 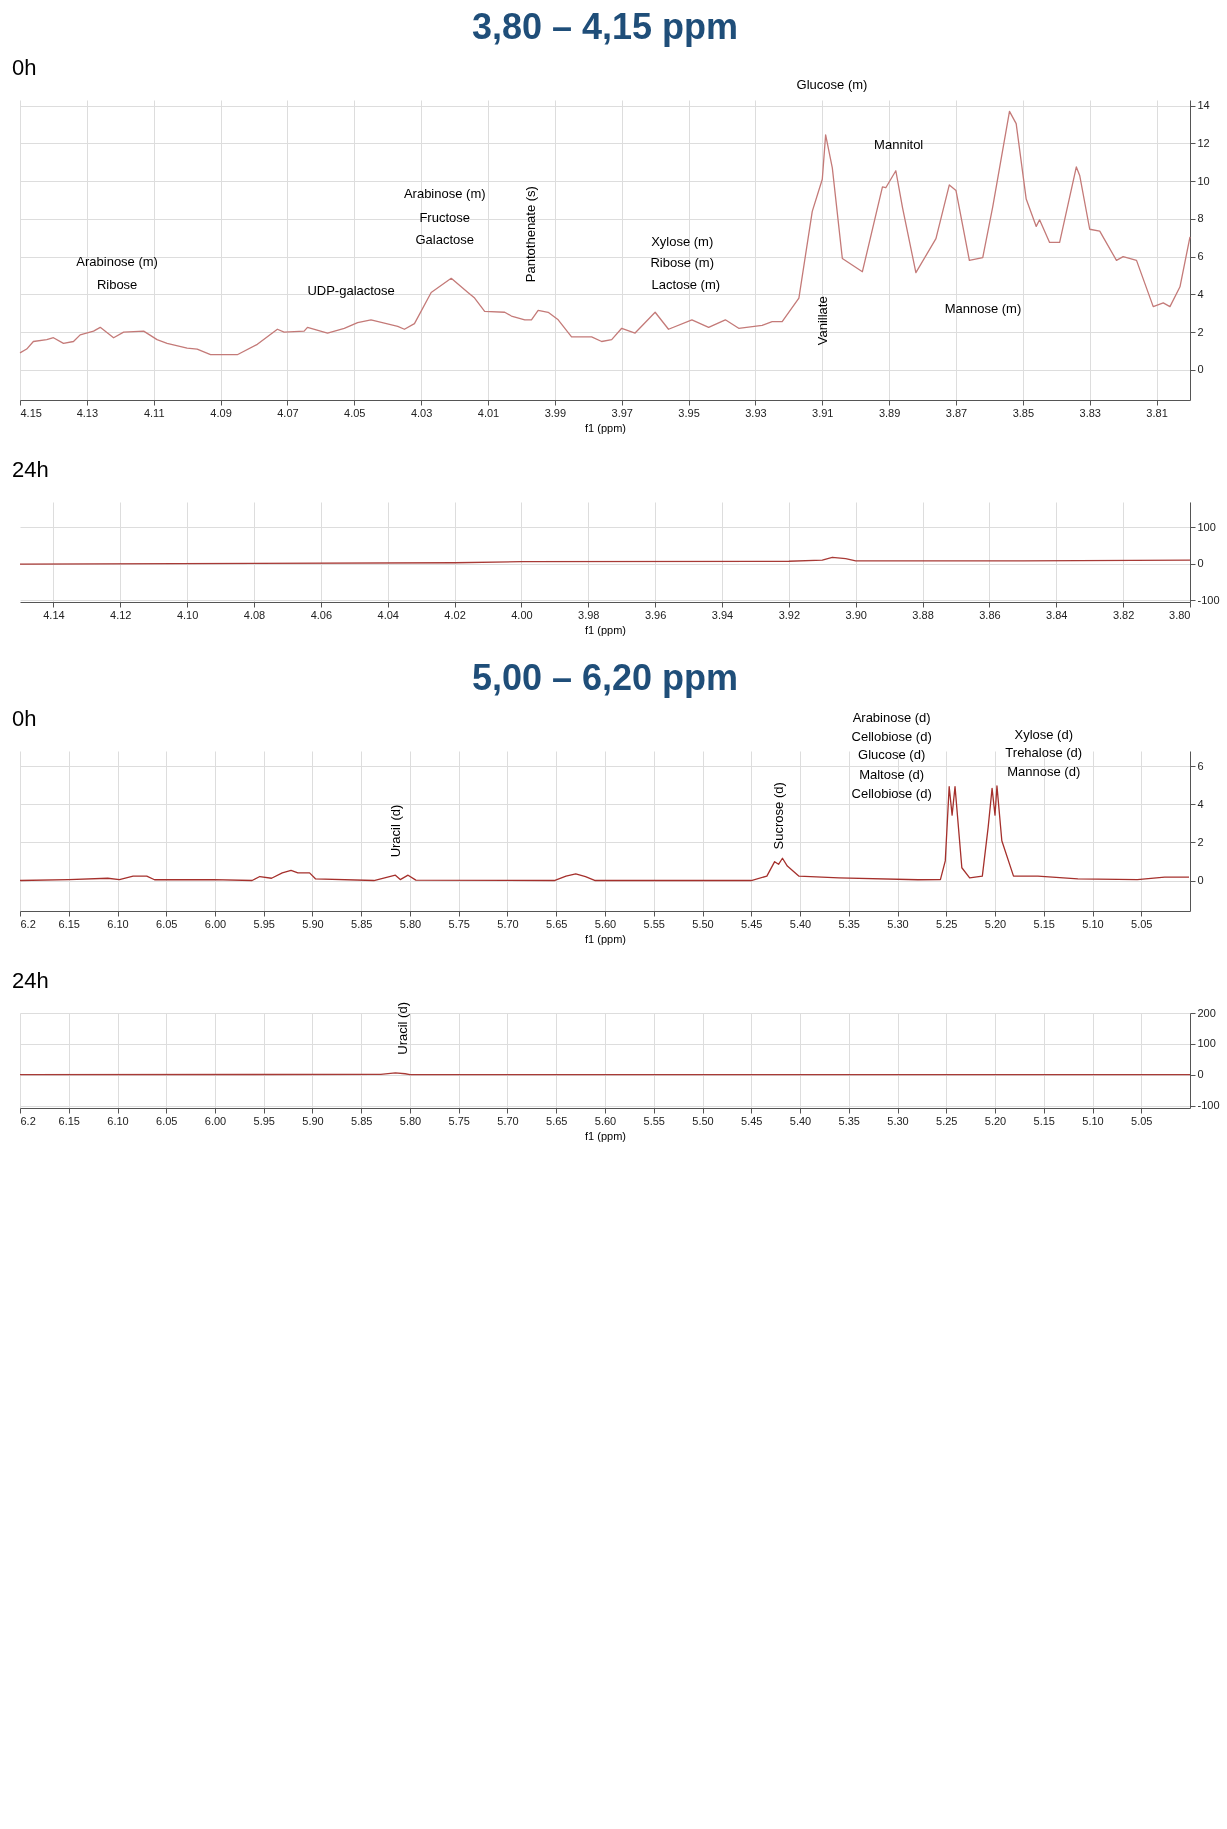 I want to click on x-tick-label: 3.86, so click(x=990, y=614).